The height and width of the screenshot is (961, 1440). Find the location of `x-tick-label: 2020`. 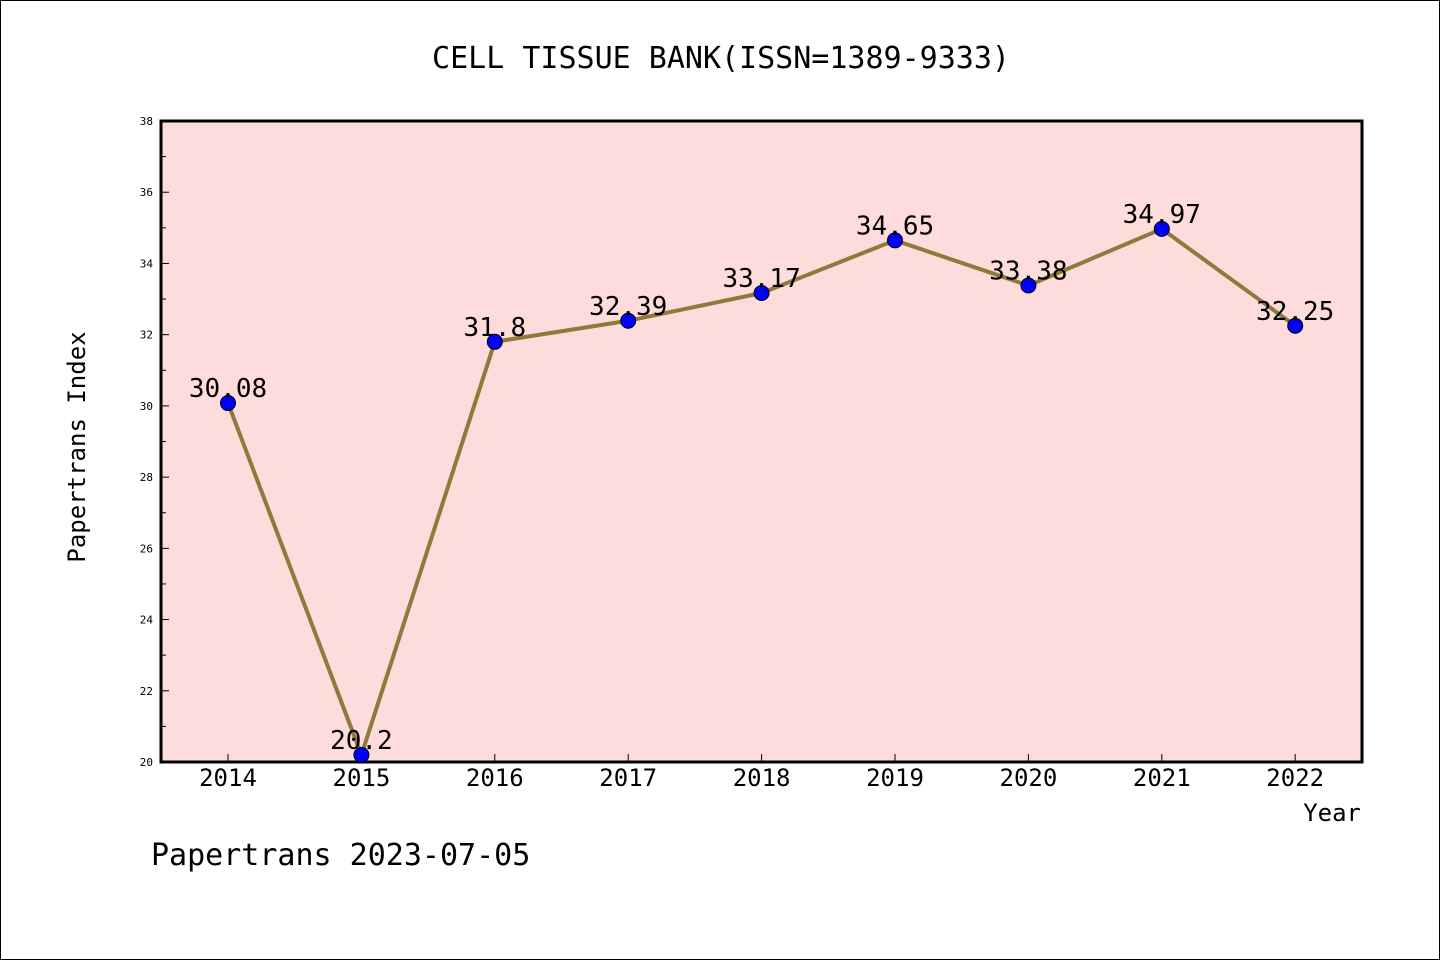

x-tick-label: 2020 is located at coordinates (1029, 778).